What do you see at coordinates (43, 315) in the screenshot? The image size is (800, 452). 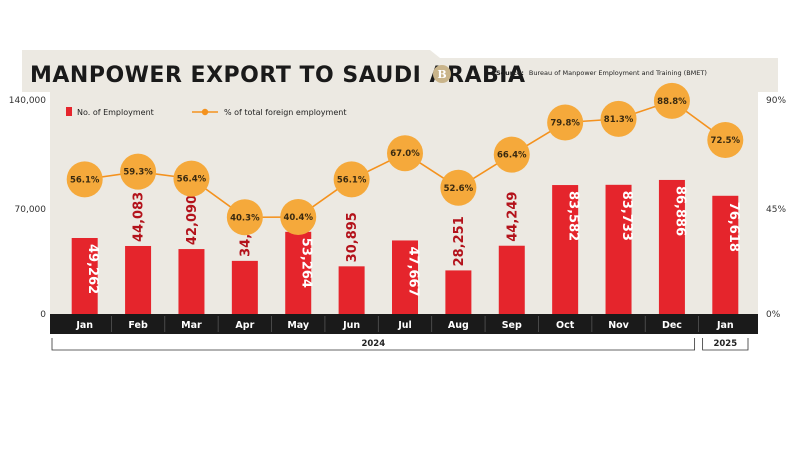 I see `y-left-tick-label: 0` at bounding box center [43, 315].